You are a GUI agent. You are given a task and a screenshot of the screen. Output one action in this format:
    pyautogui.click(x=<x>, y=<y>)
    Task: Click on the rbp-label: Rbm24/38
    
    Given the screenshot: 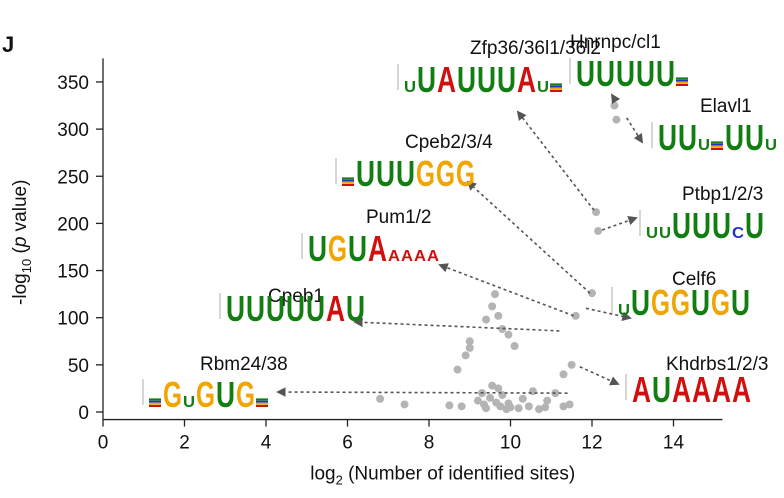 What is the action you would take?
    pyautogui.click(x=244, y=364)
    